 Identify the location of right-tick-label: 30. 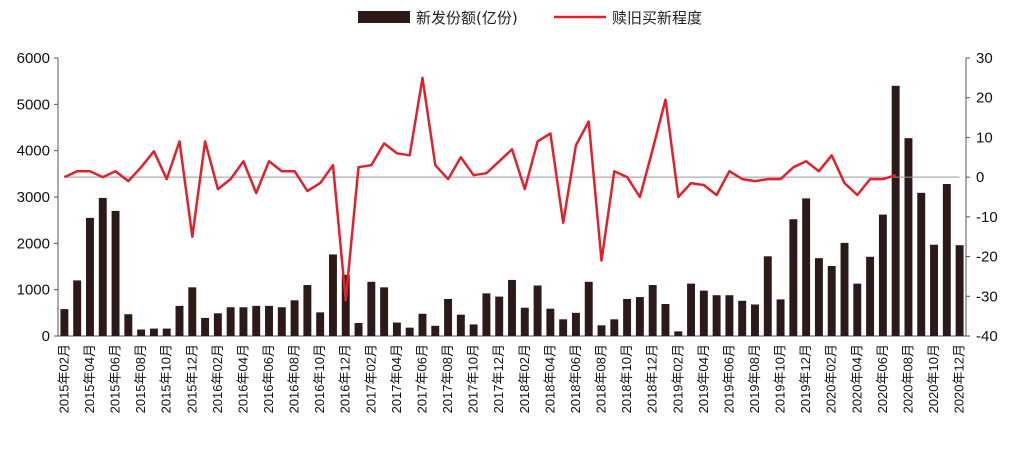
(984, 58).